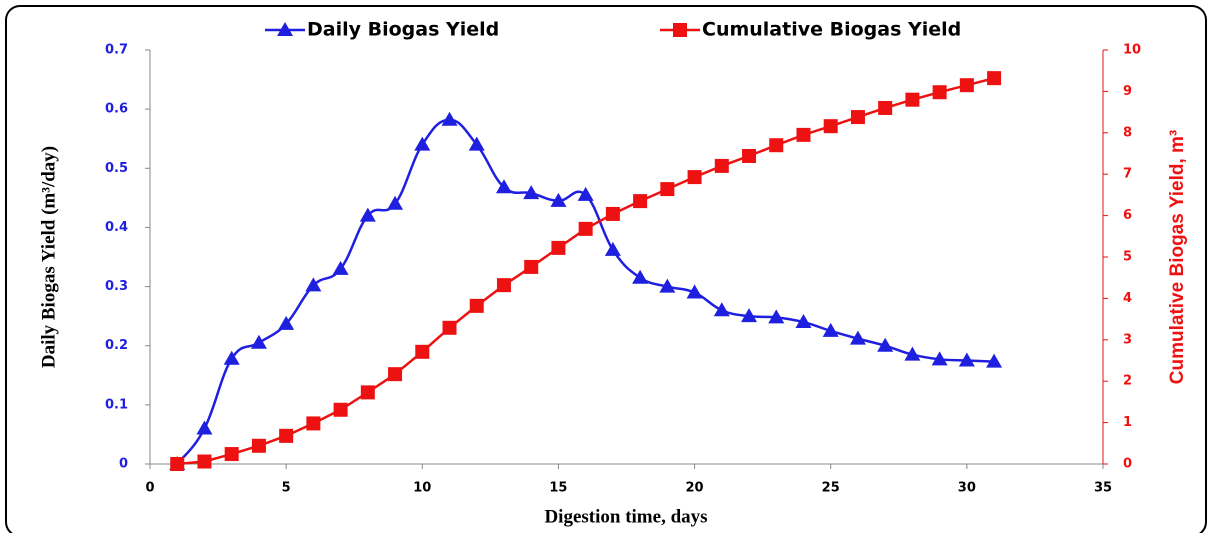 The height and width of the screenshot is (533, 1214). What do you see at coordinates (116, 227) in the screenshot?
I see `y-tick-label: 0.4` at bounding box center [116, 227].